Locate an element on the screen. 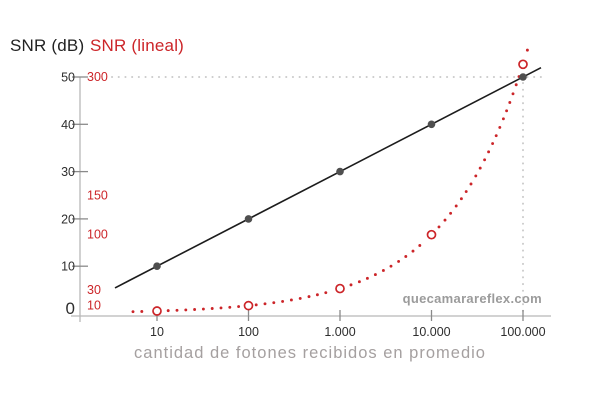  y-tick-label: 20 is located at coordinates (68, 219).